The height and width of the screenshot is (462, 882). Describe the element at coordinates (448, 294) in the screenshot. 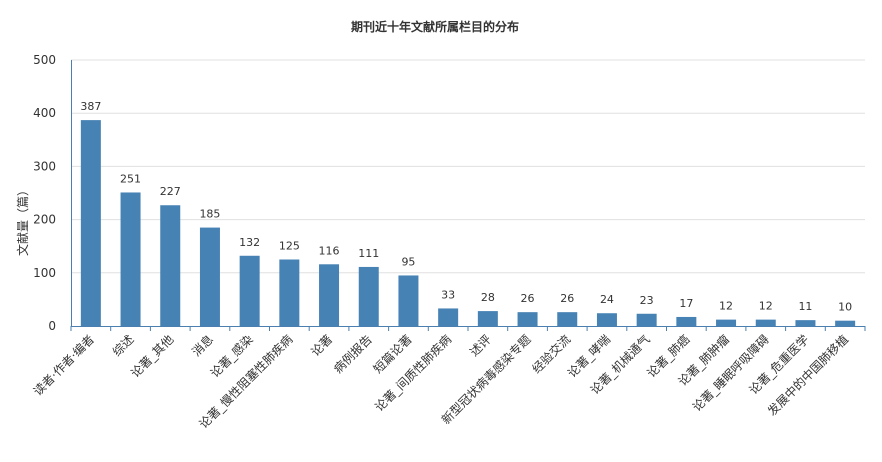

I see `data-label: 33` at that location.